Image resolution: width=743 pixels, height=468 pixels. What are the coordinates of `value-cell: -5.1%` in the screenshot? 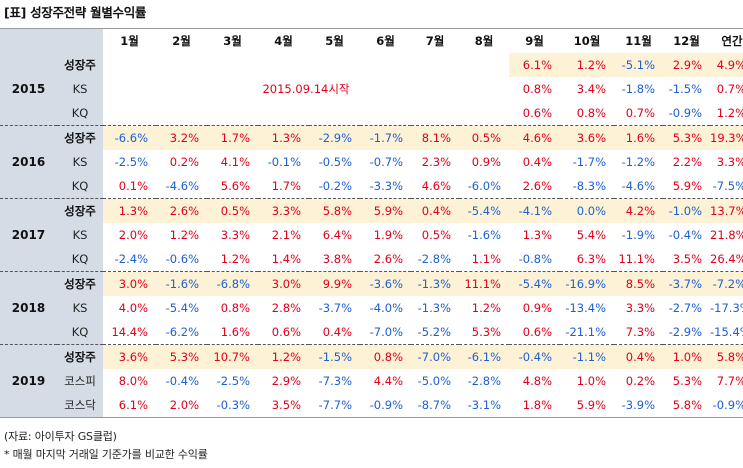 It's located at (638, 65).